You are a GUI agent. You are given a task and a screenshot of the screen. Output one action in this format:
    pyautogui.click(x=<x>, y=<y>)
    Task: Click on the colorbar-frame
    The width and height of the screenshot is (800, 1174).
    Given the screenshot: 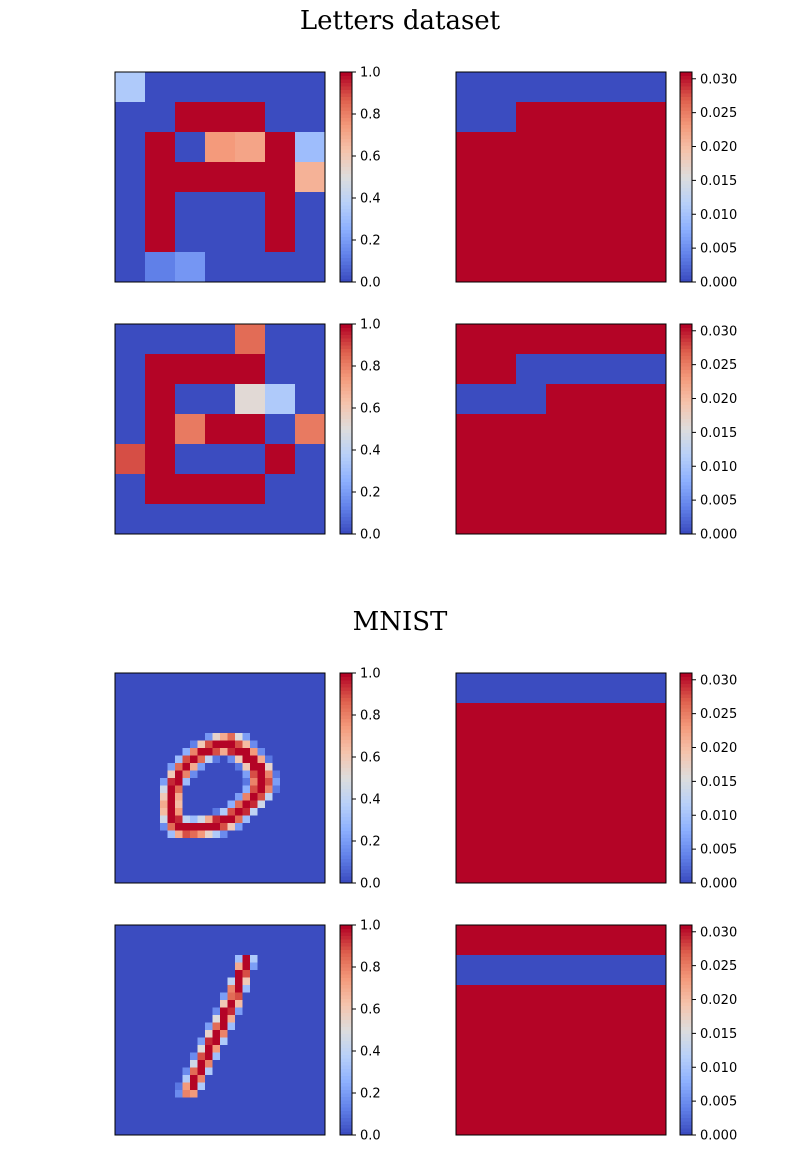 What is the action you would take?
    pyautogui.click(x=686, y=177)
    